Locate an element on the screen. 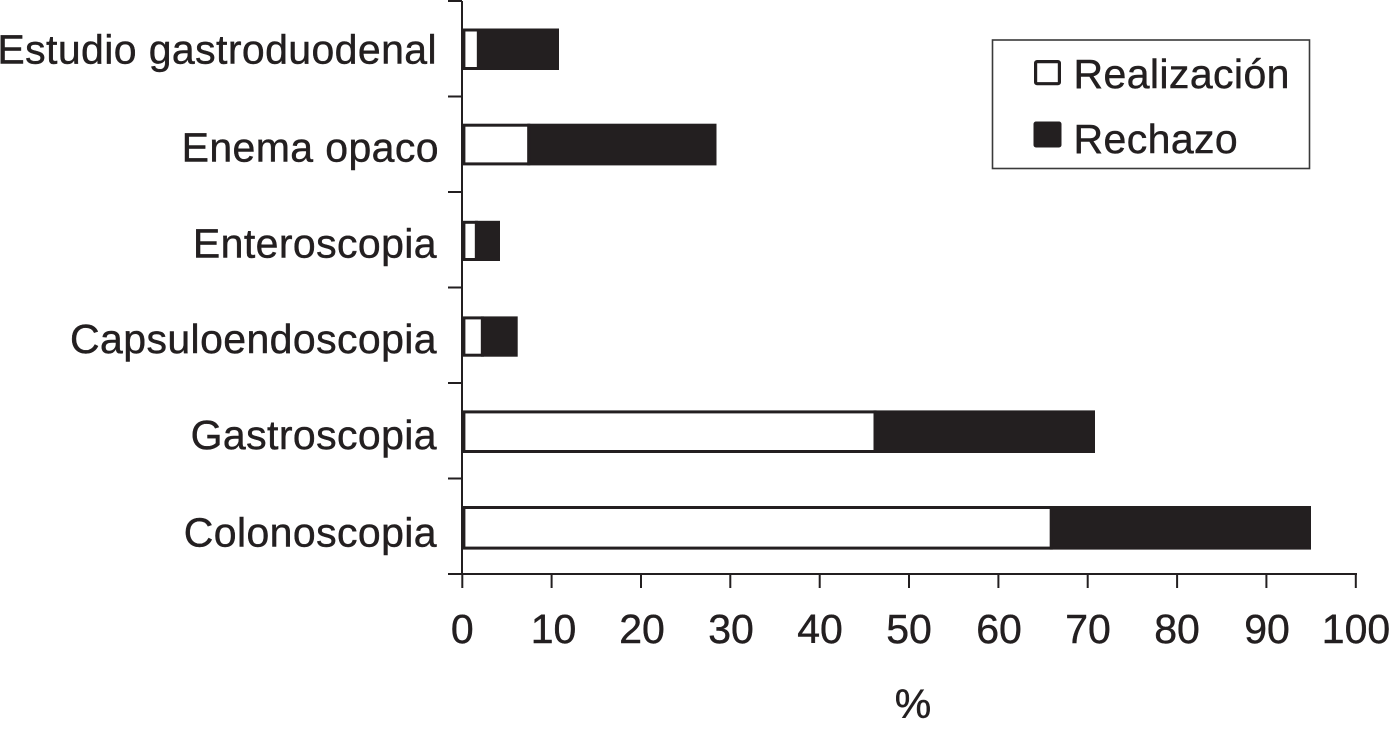 The height and width of the screenshot is (738, 1391). svg-text: 40 is located at coordinates (820, 629).